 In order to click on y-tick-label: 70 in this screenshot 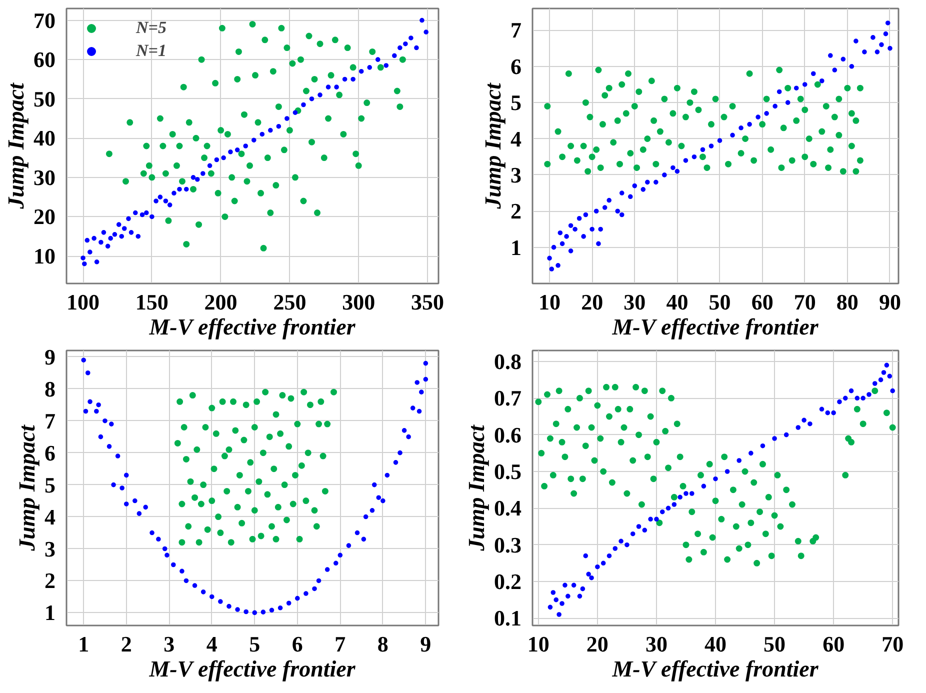, I will do `click(45, 20)`.